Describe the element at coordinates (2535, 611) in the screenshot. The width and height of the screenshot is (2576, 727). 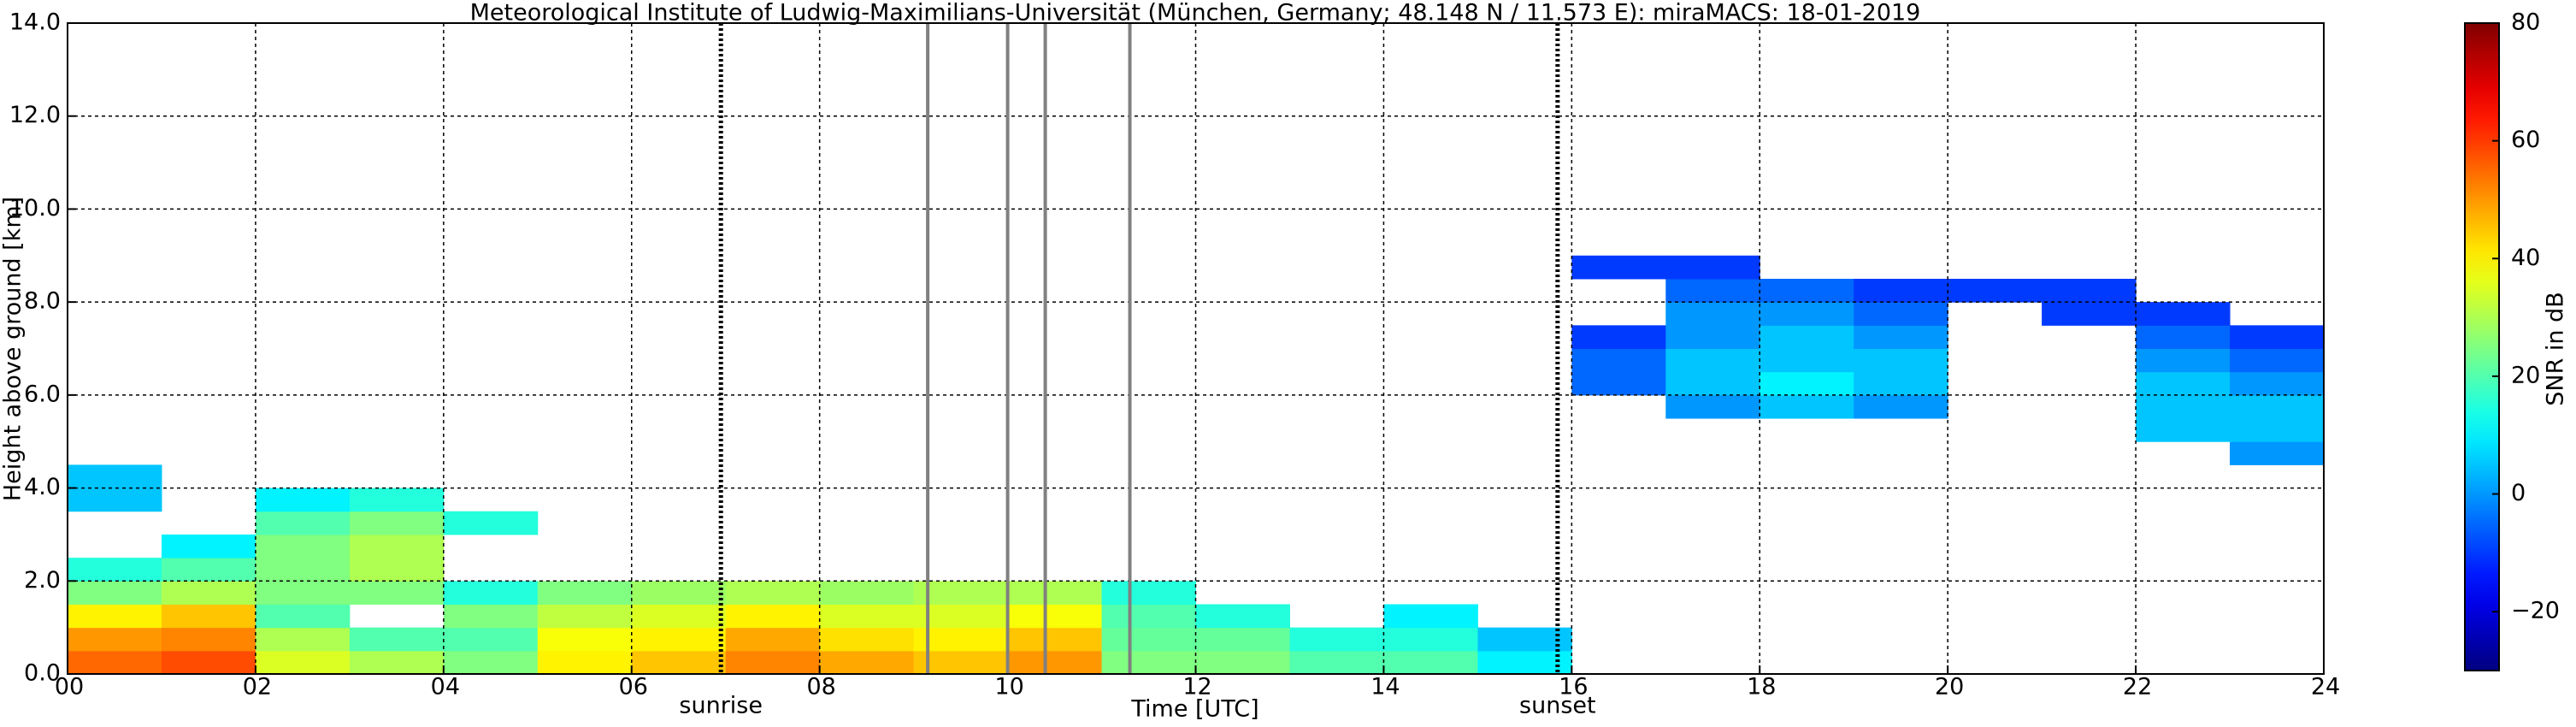
I see `colorbar-tick-label: −20` at that location.